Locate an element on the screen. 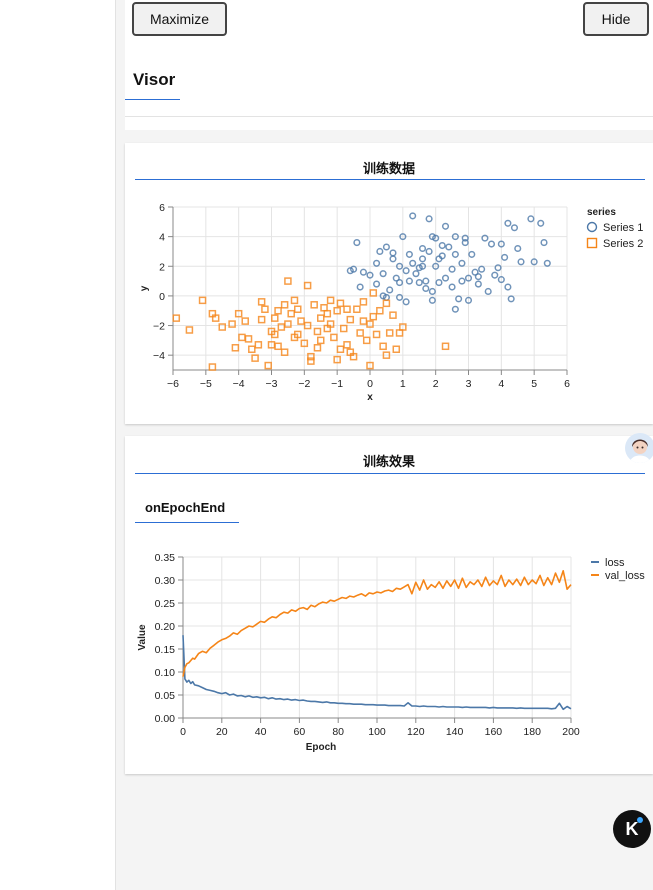 This screenshot has width=653, height=890. legend-label: val_loss is located at coordinates (625, 576).